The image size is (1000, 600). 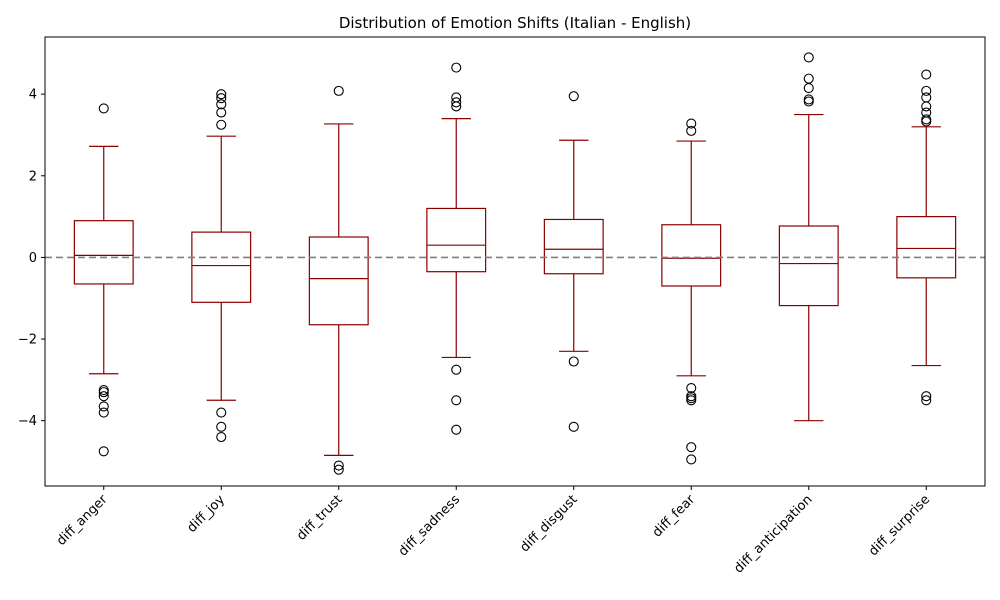 I want to click on box-diff_fear, so click(x=691, y=255).